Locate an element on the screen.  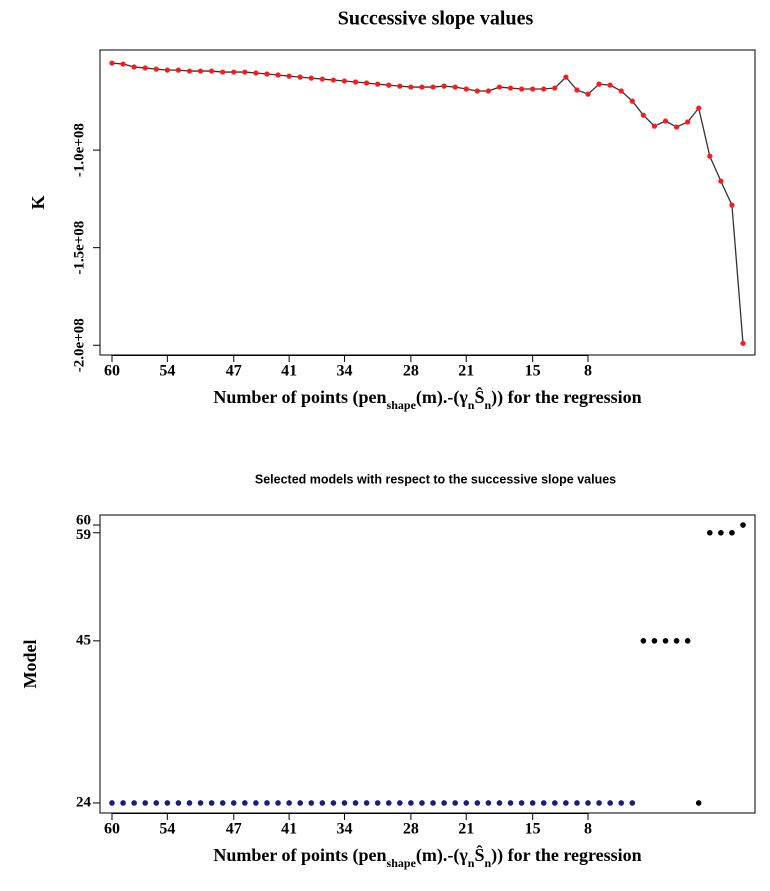
y-axis-label: Model is located at coordinates (30, 664).